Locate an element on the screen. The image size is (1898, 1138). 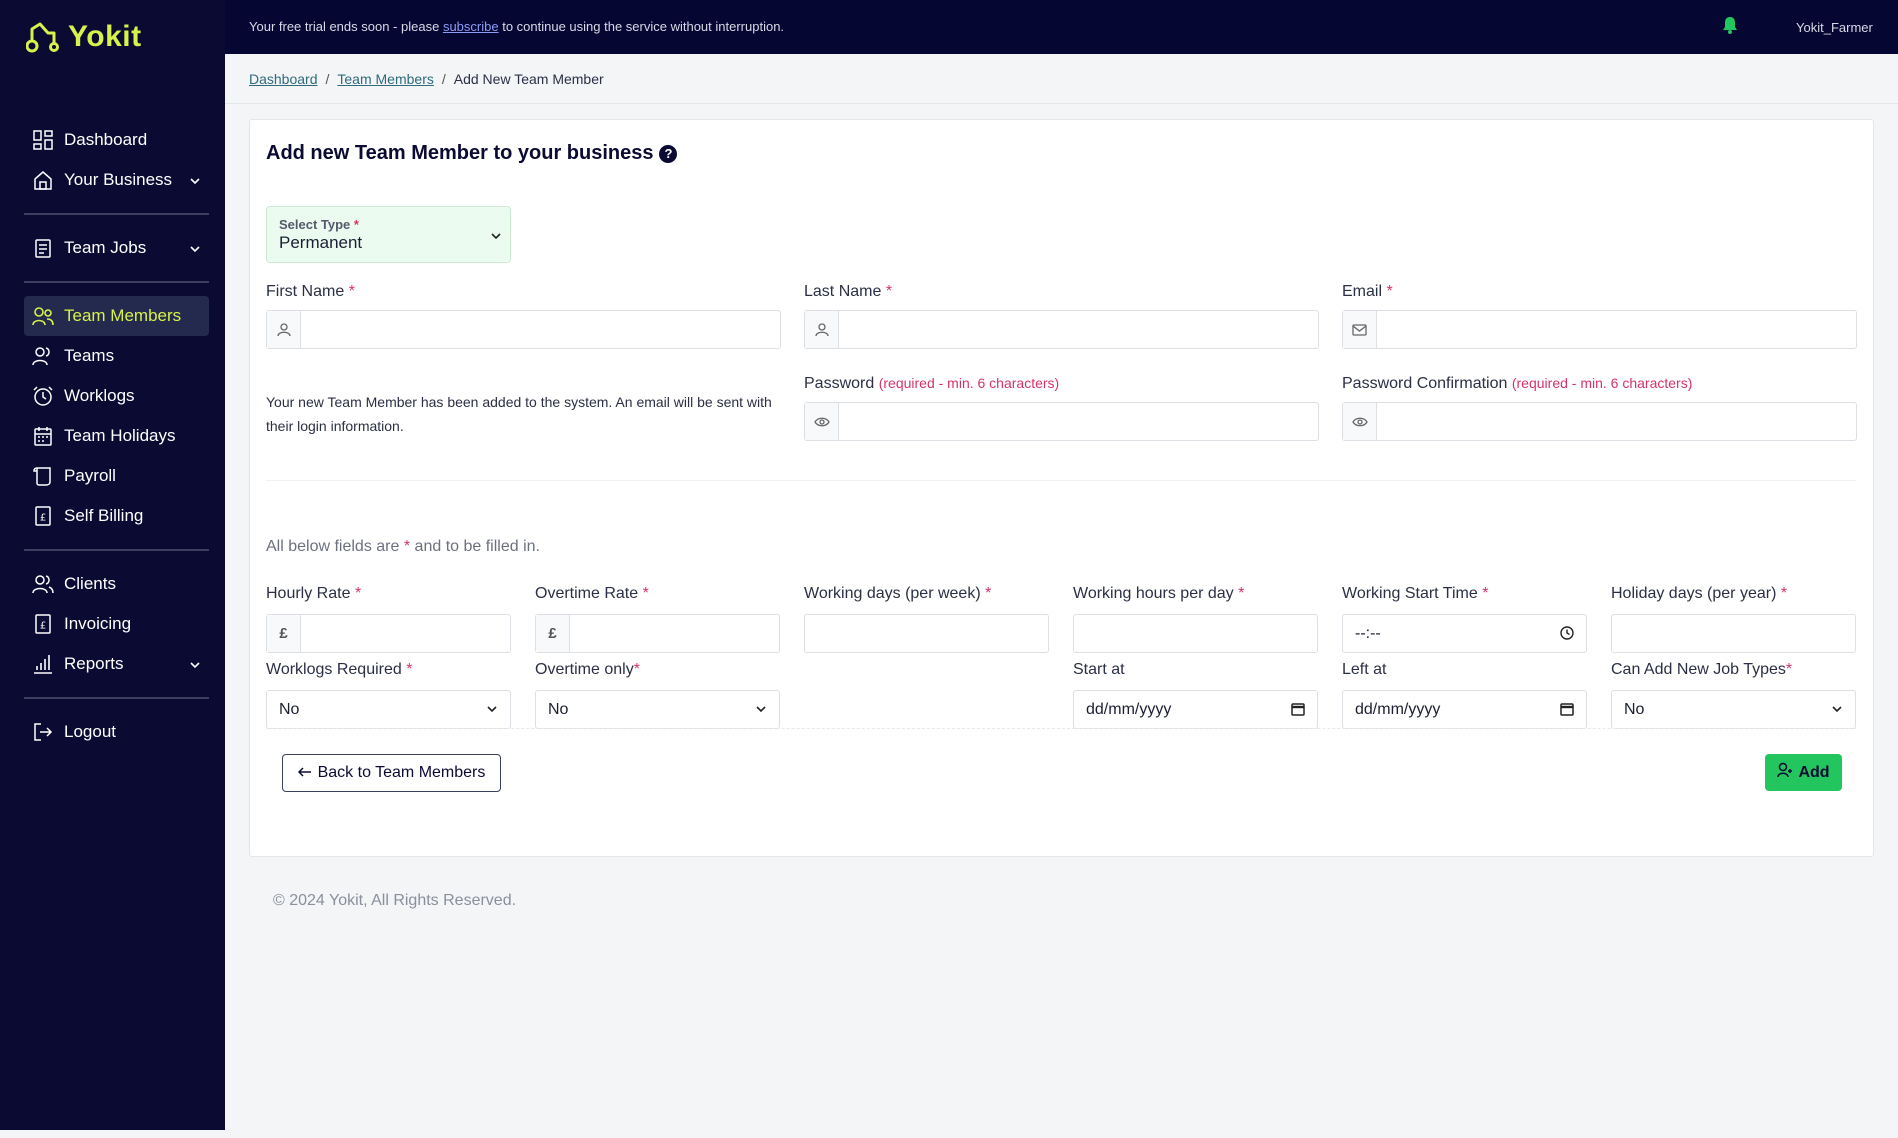
page-title: Add new Team Member to your business ? is located at coordinates (472, 153).